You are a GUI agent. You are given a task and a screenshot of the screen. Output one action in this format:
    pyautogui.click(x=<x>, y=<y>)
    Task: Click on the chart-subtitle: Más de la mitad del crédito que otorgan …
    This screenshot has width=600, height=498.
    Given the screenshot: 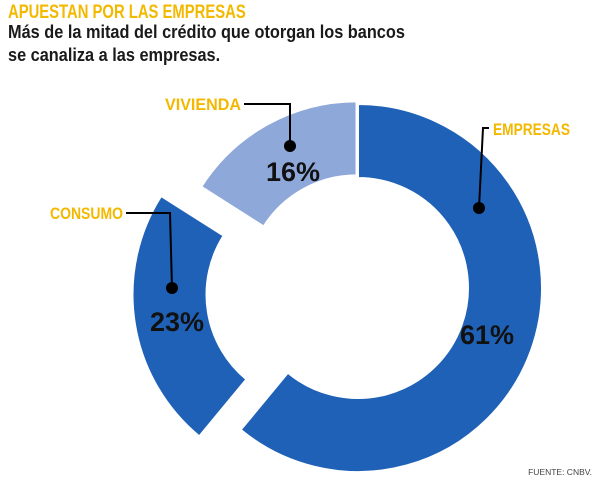 What is the action you would take?
    pyautogui.click(x=206, y=44)
    